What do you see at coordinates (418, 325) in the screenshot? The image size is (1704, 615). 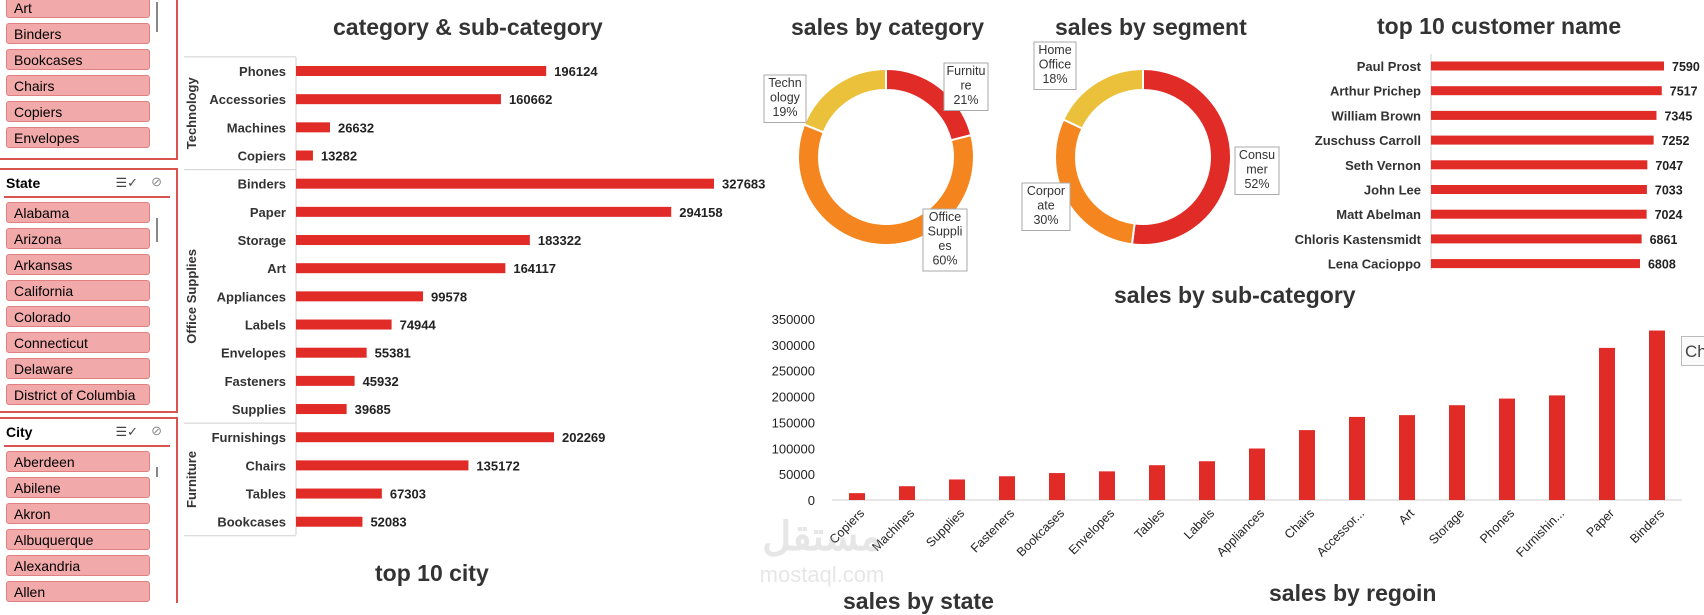 I see `category-data-label: 74944` at bounding box center [418, 325].